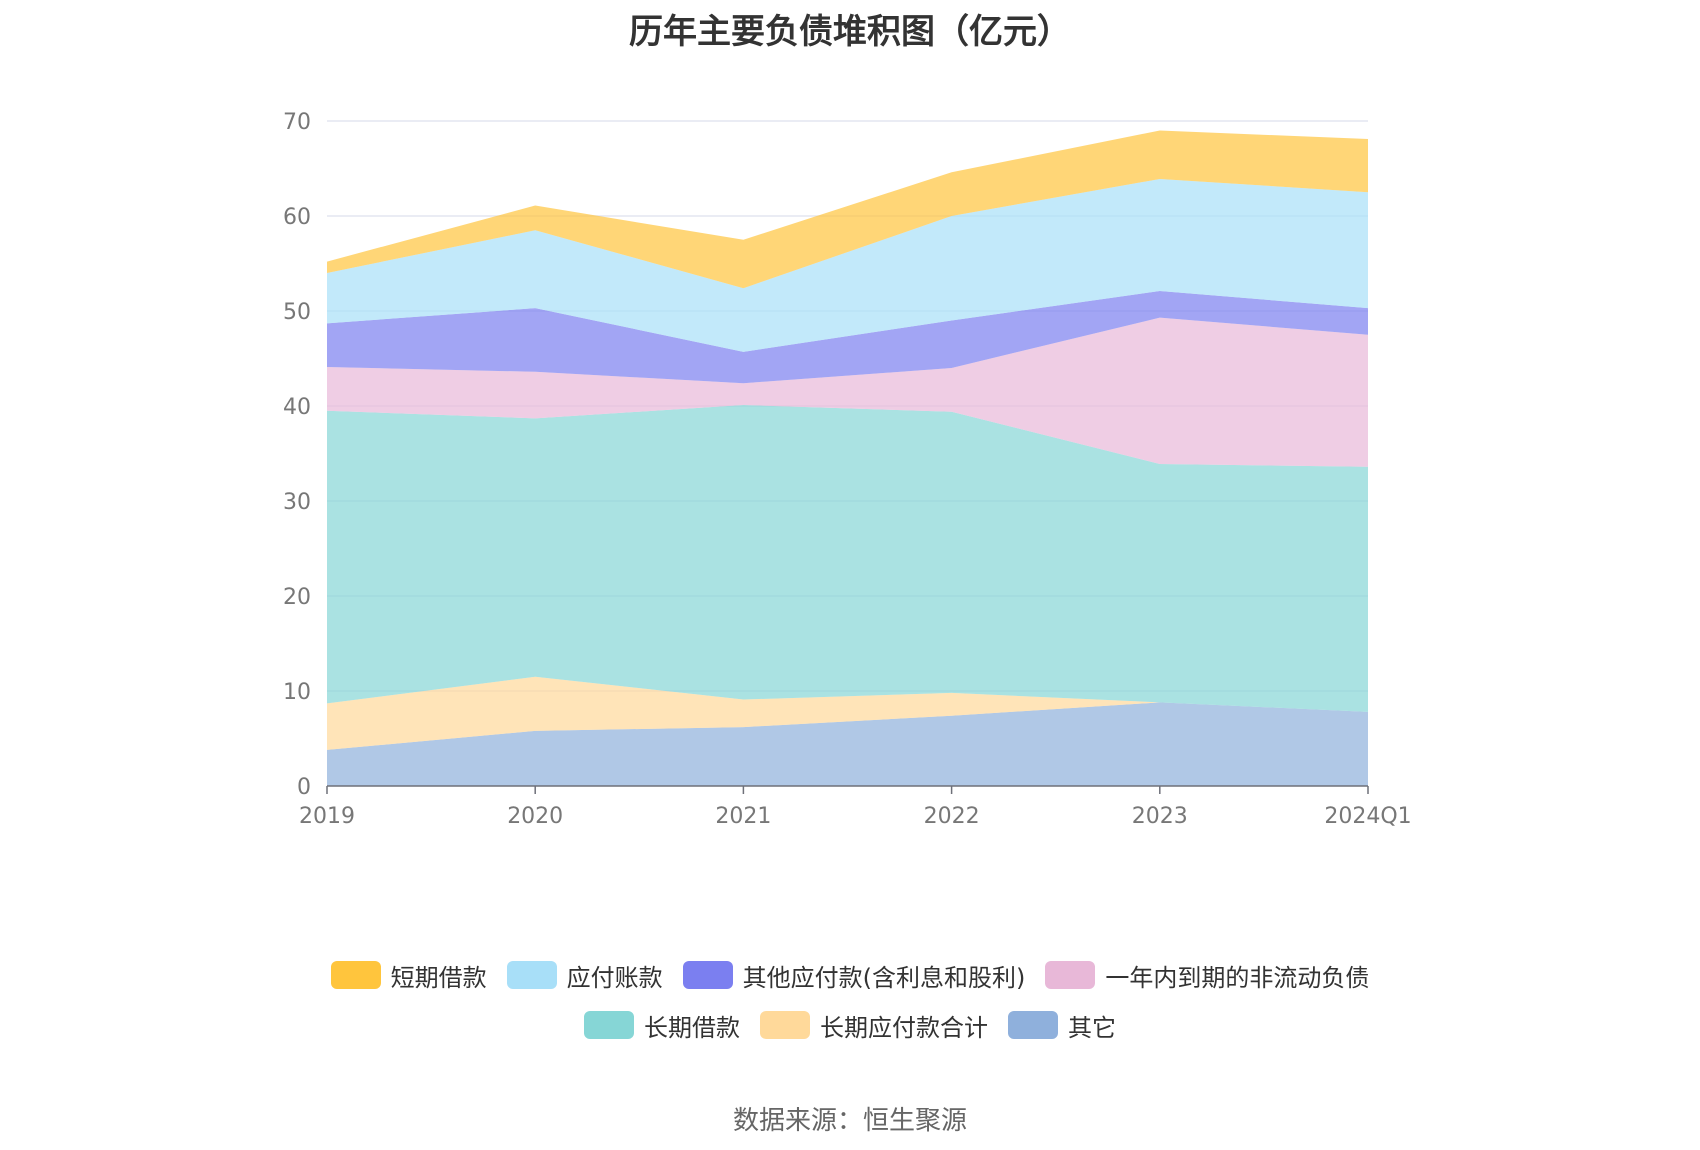 The width and height of the screenshot is (1700, 1150). What do you see at coordinates (1092, 1027) in the screenshot?
I see `legend-label: 其它` at bounding box center [1092, 1027].